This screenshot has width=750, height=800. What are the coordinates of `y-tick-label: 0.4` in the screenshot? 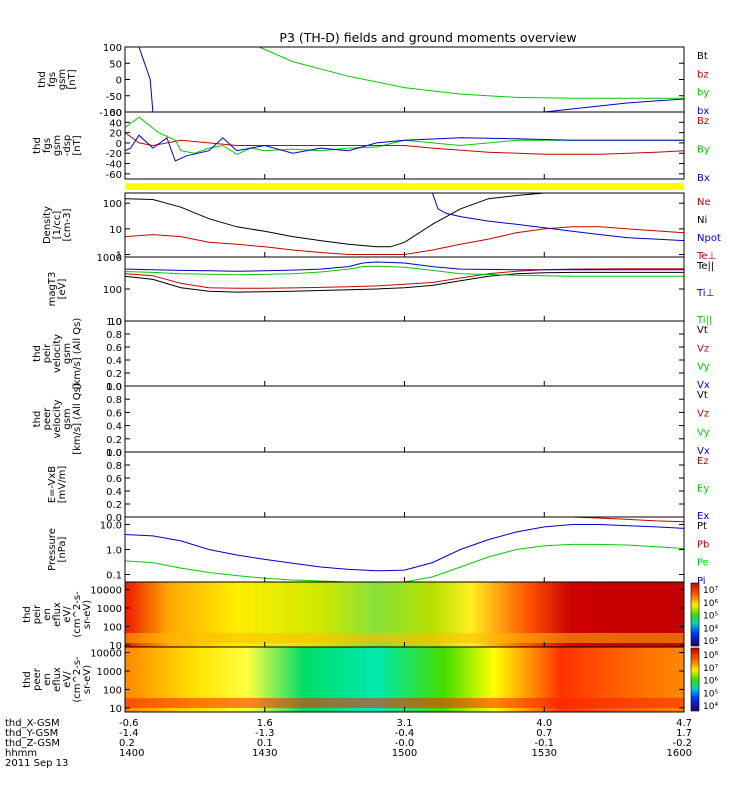 It's located at (114, 492).